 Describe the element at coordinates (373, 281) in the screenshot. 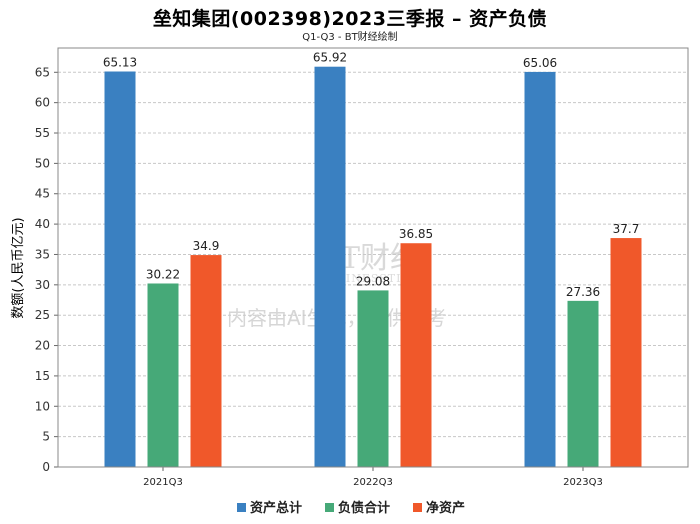

I see `data-label: 29.08` at that location.